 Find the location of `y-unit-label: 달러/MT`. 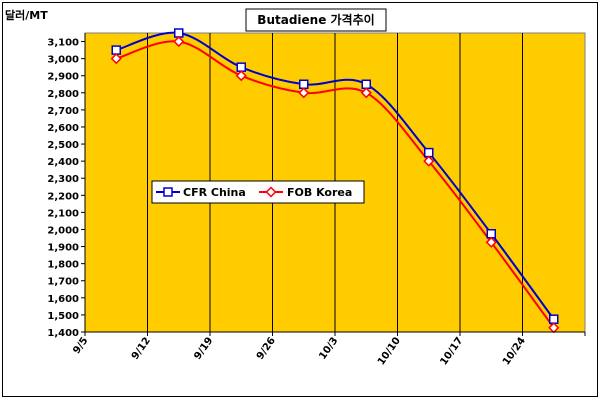

y-unit-label: 달러/MT is located at coordinates (26, 15).